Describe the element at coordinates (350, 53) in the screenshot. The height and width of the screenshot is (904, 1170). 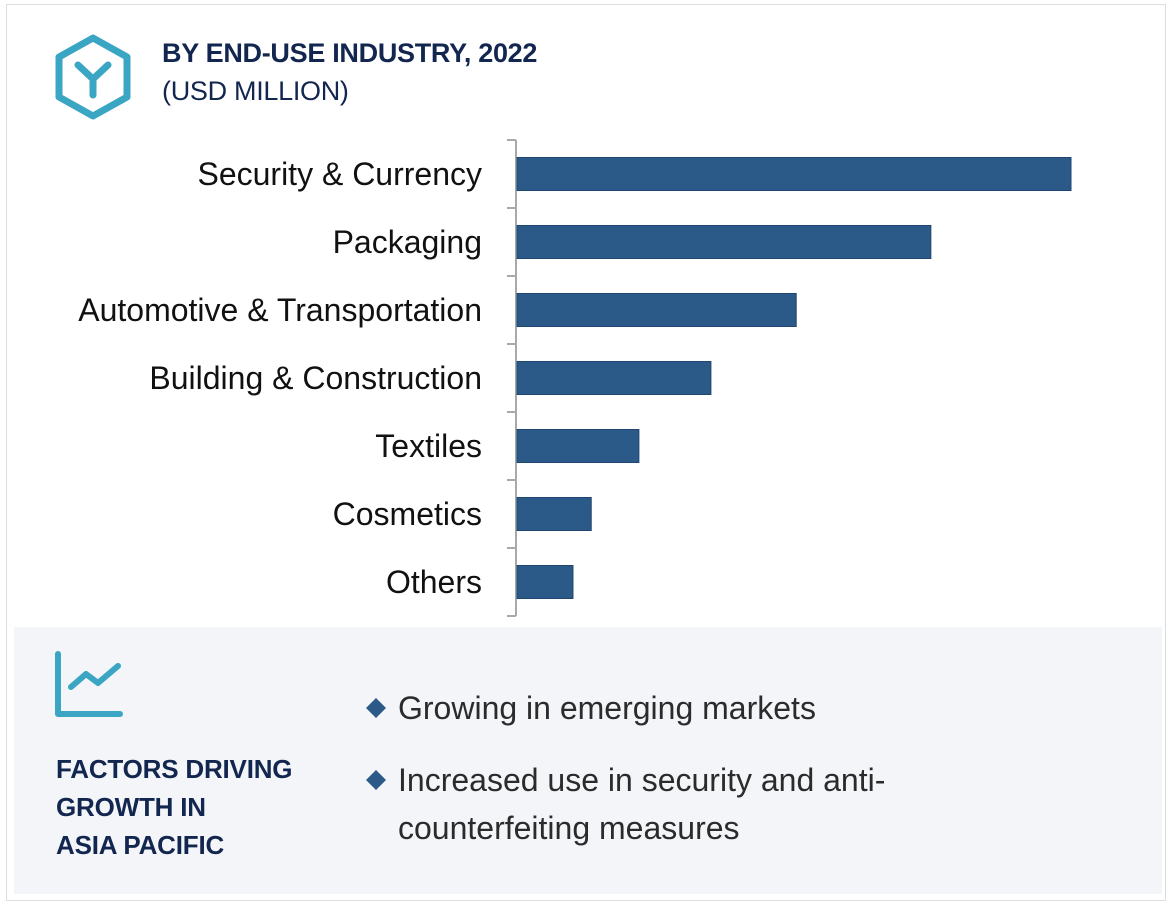
I see `chart-title: BY END-USE INDUSTRY, 2022` at that location.